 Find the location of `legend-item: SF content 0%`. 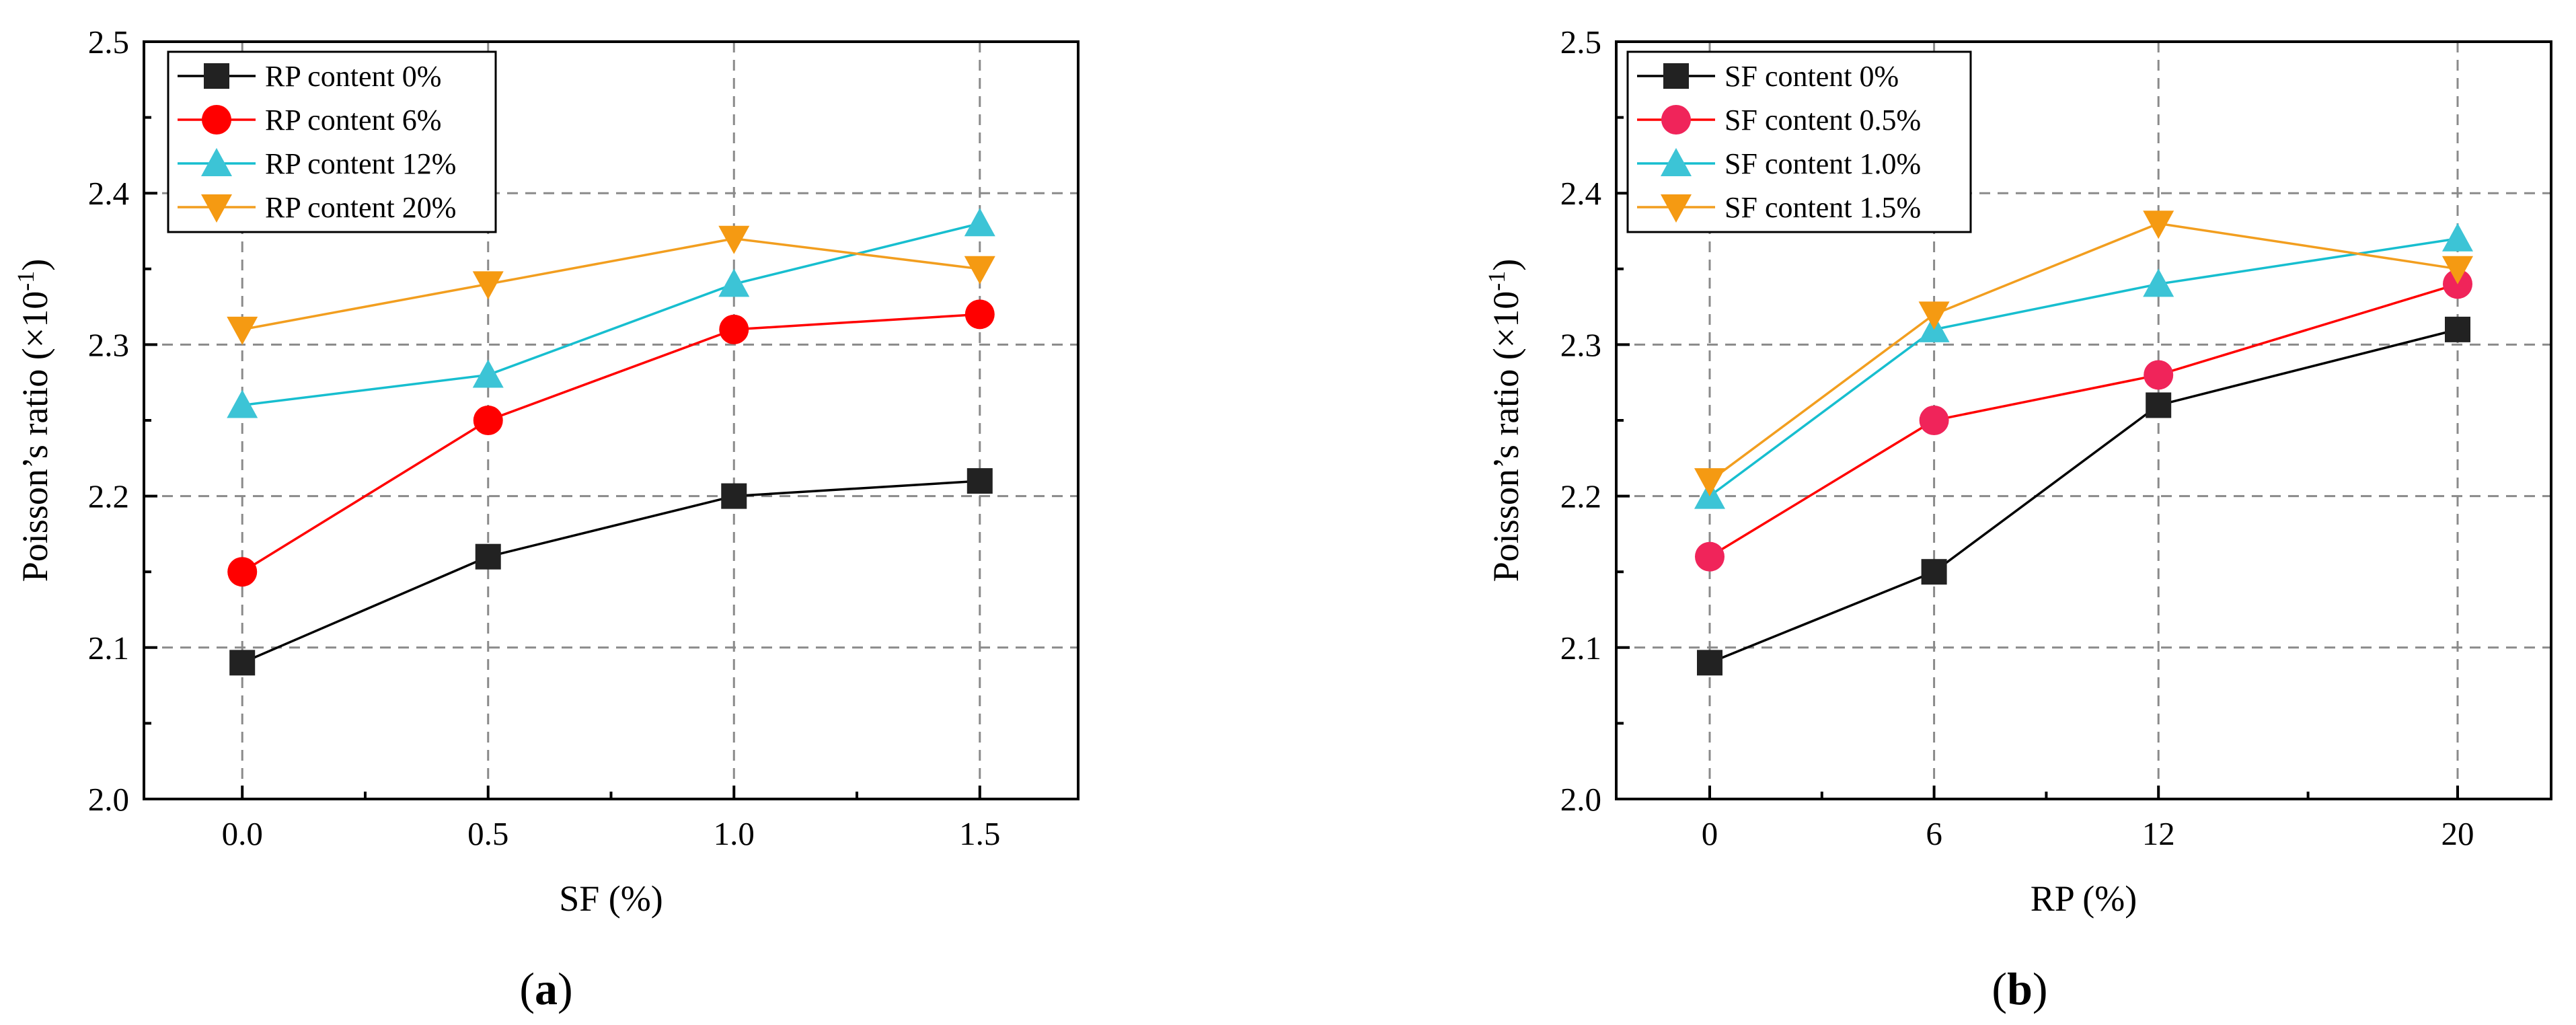

legend-item: SF content 0% is located at coordinates (1768, 76).